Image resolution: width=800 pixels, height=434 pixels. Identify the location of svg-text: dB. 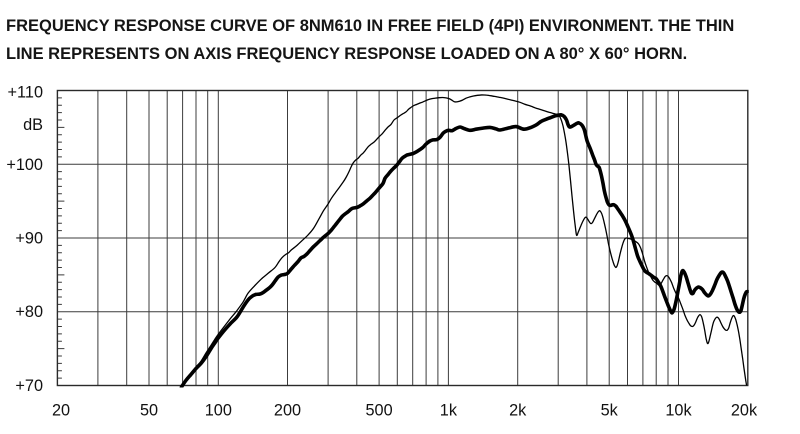
(33, 125).